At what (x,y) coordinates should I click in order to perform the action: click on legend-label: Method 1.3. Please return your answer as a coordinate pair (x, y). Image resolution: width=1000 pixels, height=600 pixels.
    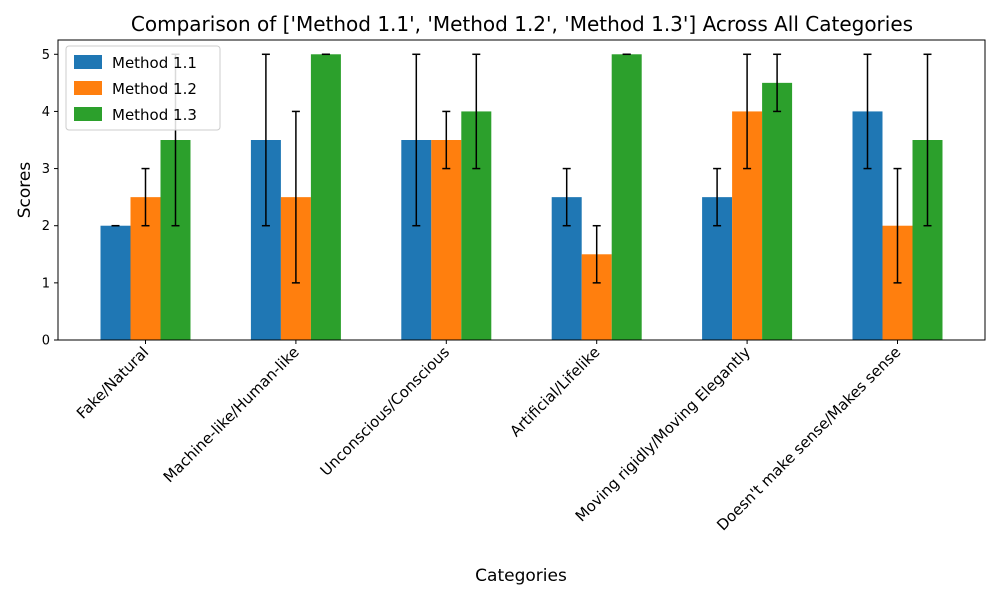
    Looking at the image, I should click on (154, 115).